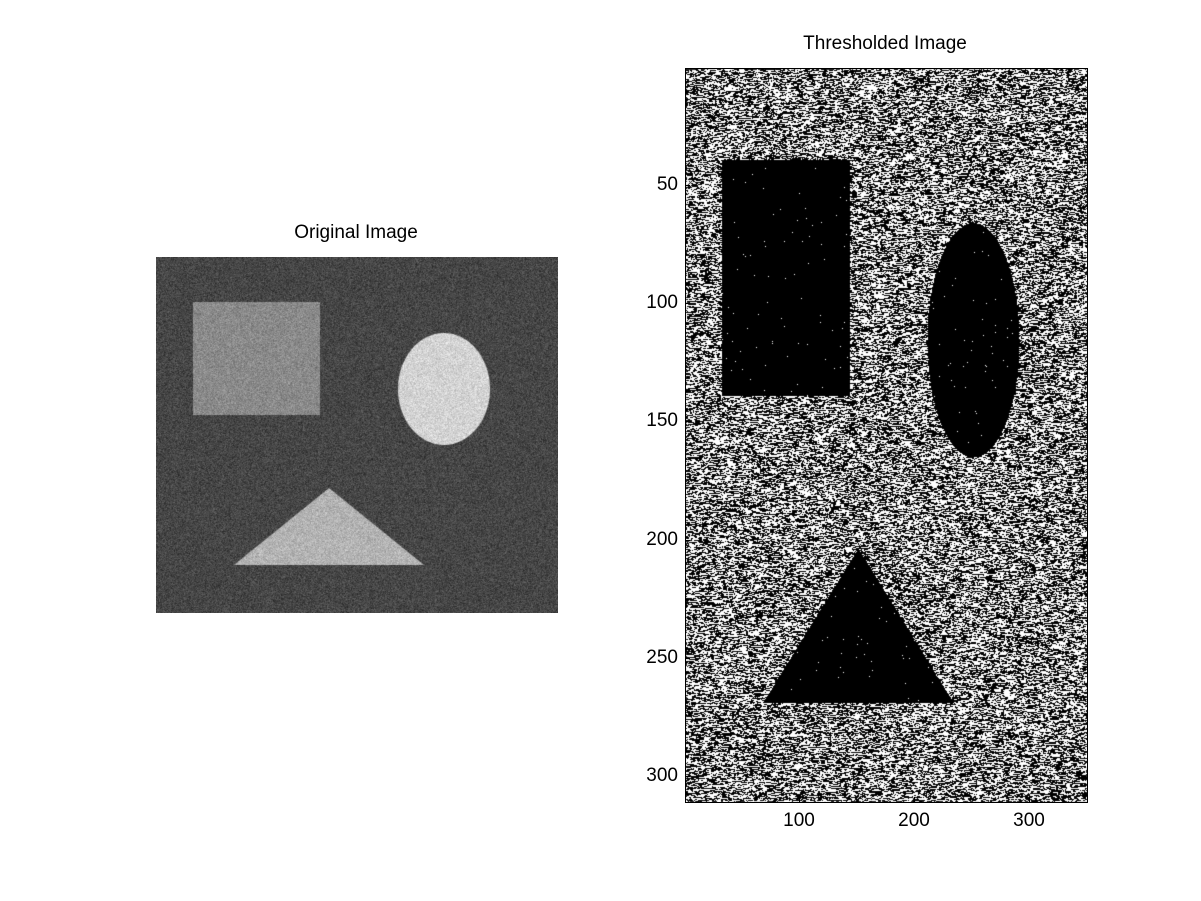 This screenshot has width=1201, height=901. What do you see at coordinates (648, 658) in the screenshot?
I see `y-tick-label: 250` at bounding box center [648, 658].